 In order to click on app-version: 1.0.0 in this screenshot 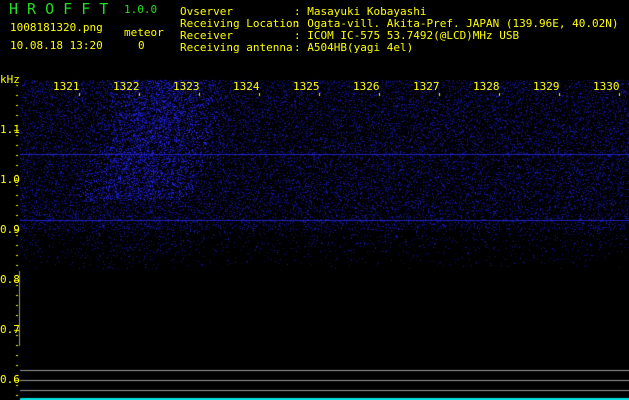, I will do `click(141, 9)`.